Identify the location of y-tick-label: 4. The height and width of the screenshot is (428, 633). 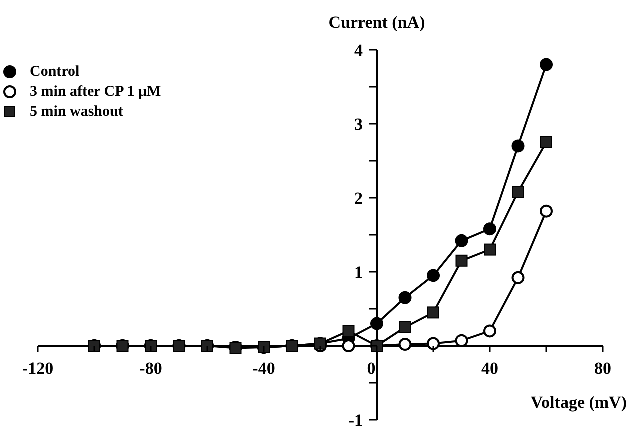
(359, 50).